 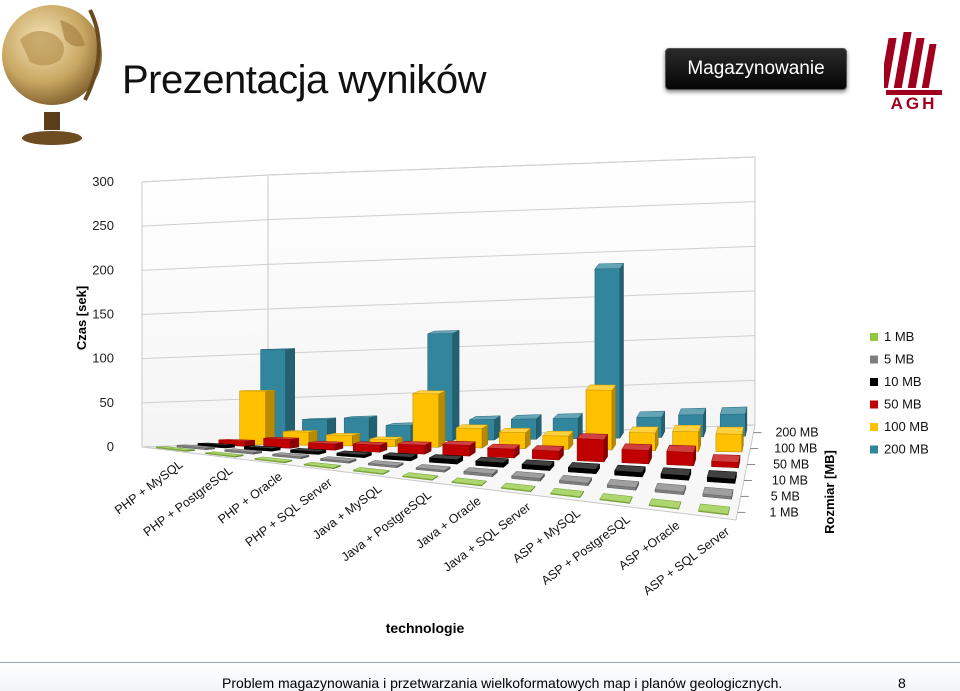 What do you see at coordinates (906, 449) in the screenshot?
I see `legend-label: 200 MB` at bounding box center [906, 449].